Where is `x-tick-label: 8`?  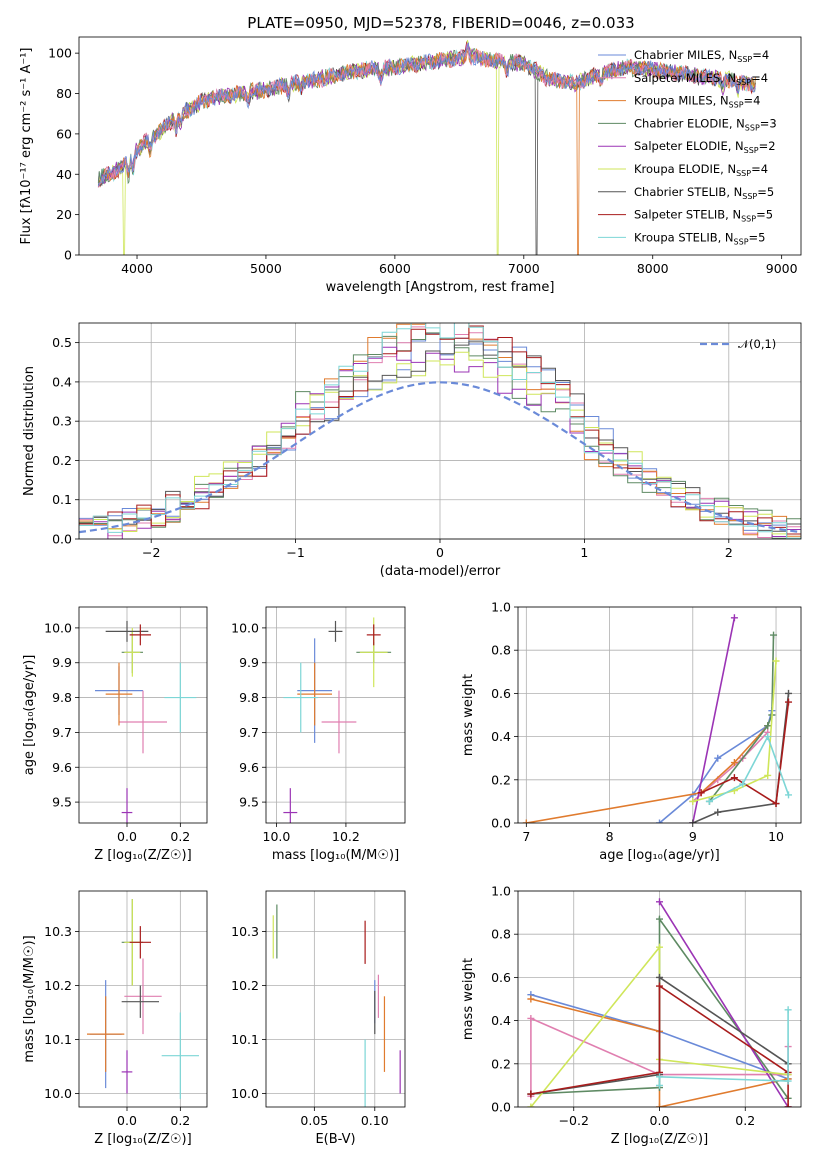
x-tick-label: 8 is located at coordinates (610, 836).